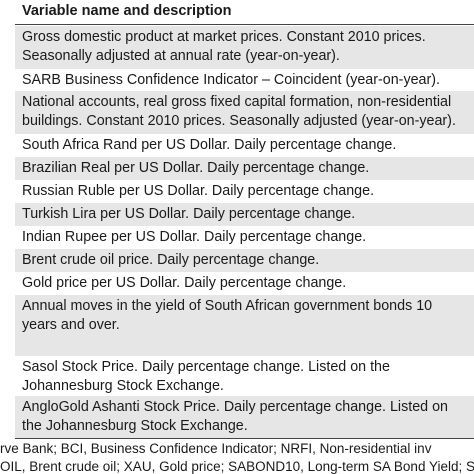  What do you see at coordinates (244, 438) in the screenshot?
I see `bottom-rule` at bounding box center [244, 438].